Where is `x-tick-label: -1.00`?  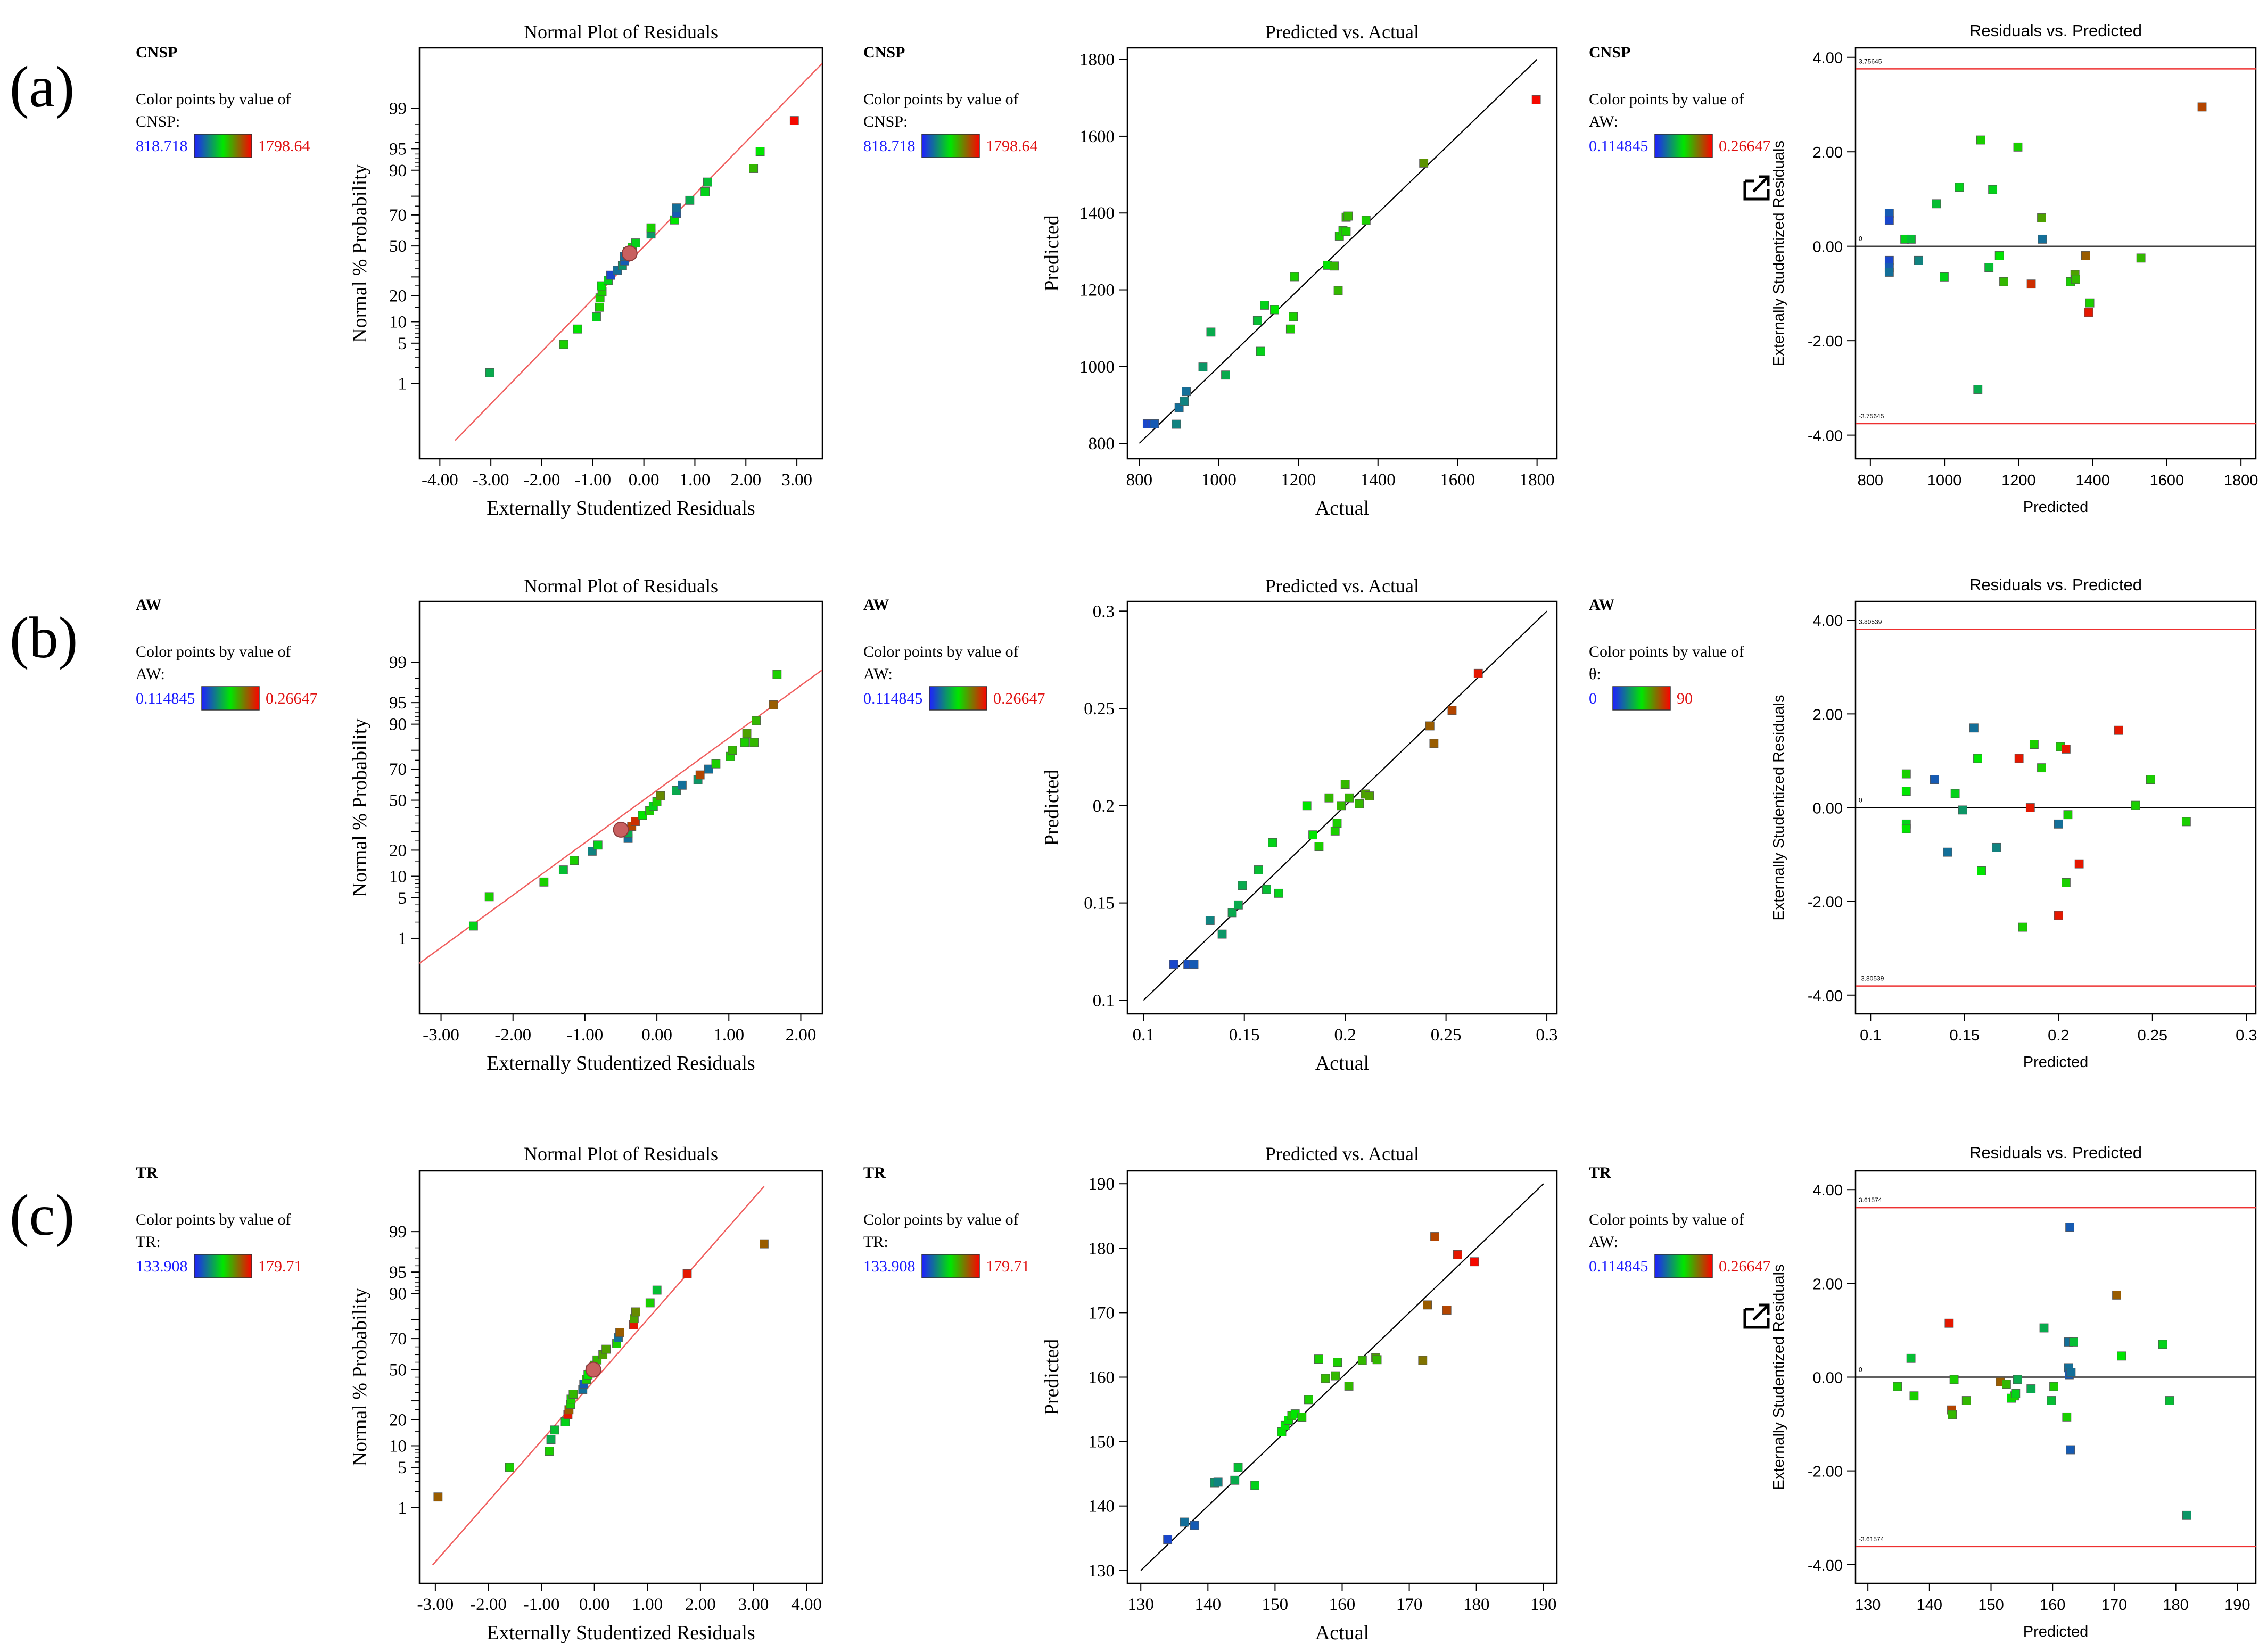
x-tick-label: -1.00 is located at coordinates (592, 480).